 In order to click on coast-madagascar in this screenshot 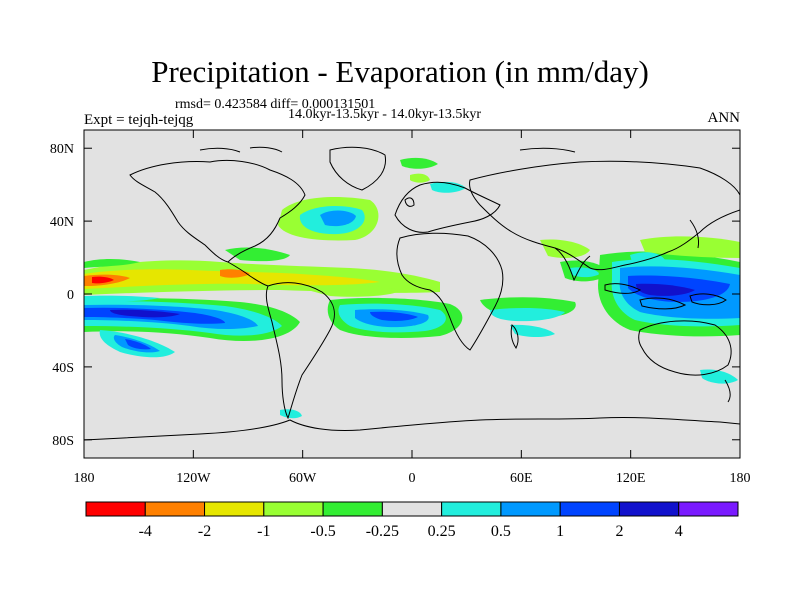, I will do `click(514, 336)`.